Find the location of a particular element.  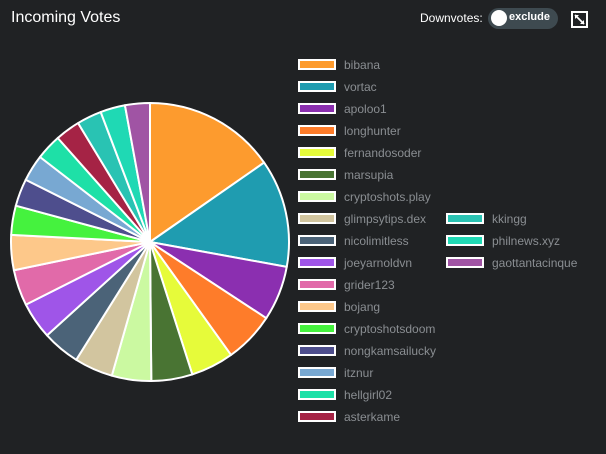

pie-slice-vortac is located at coordinates (219, 214).